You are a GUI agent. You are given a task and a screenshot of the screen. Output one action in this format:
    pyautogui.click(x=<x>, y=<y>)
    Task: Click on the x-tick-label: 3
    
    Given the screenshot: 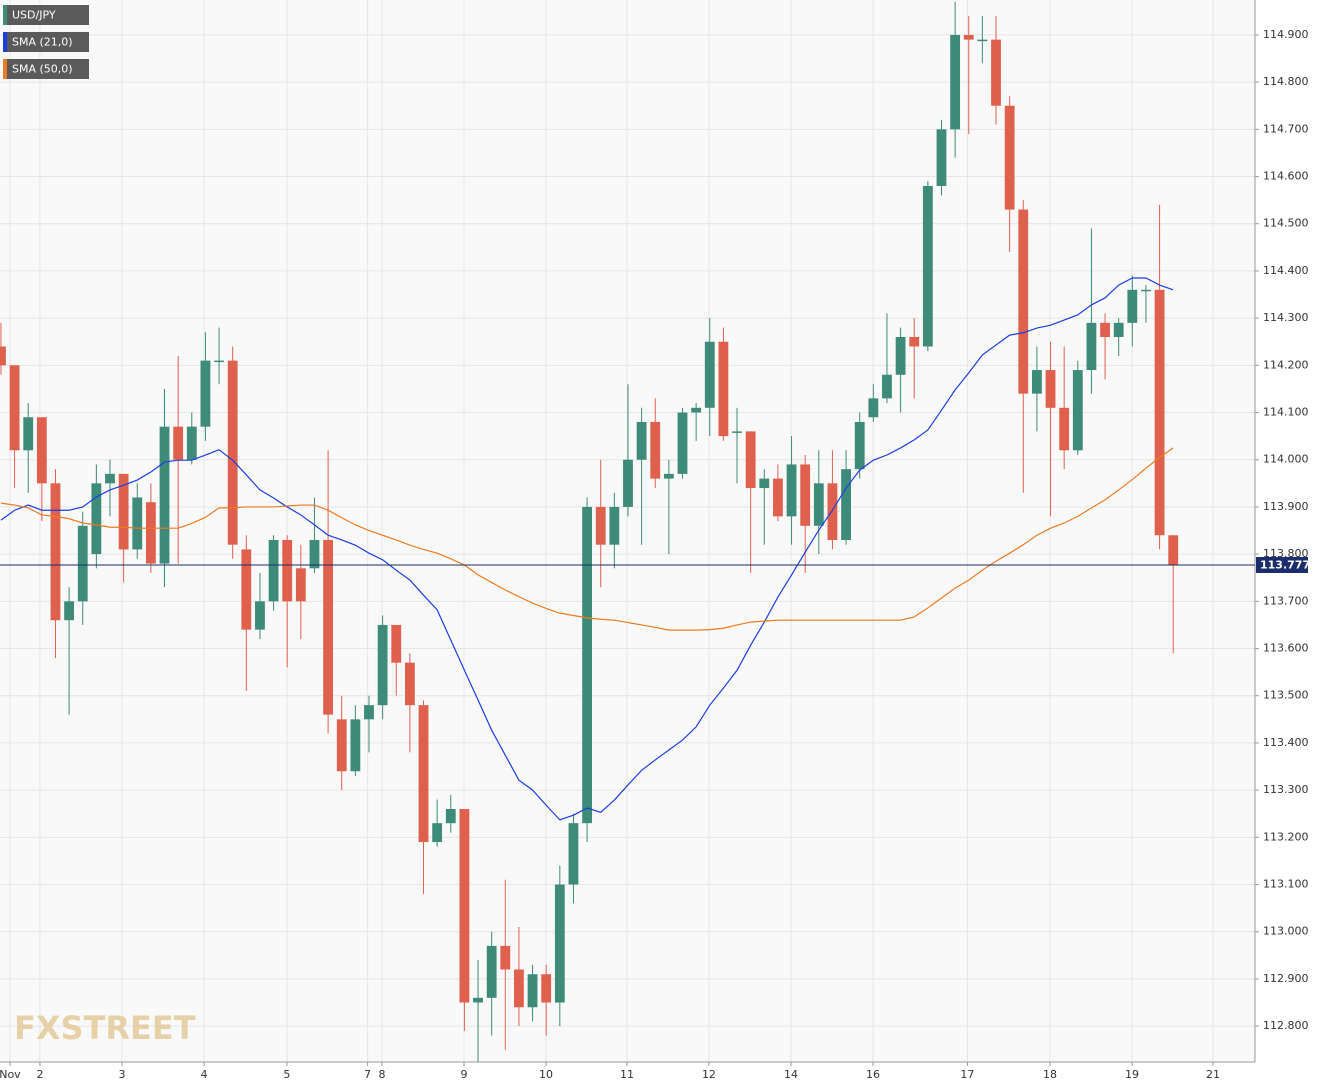 What is the action you would take?
    pyautogui.click(x=121, y=1074)
    